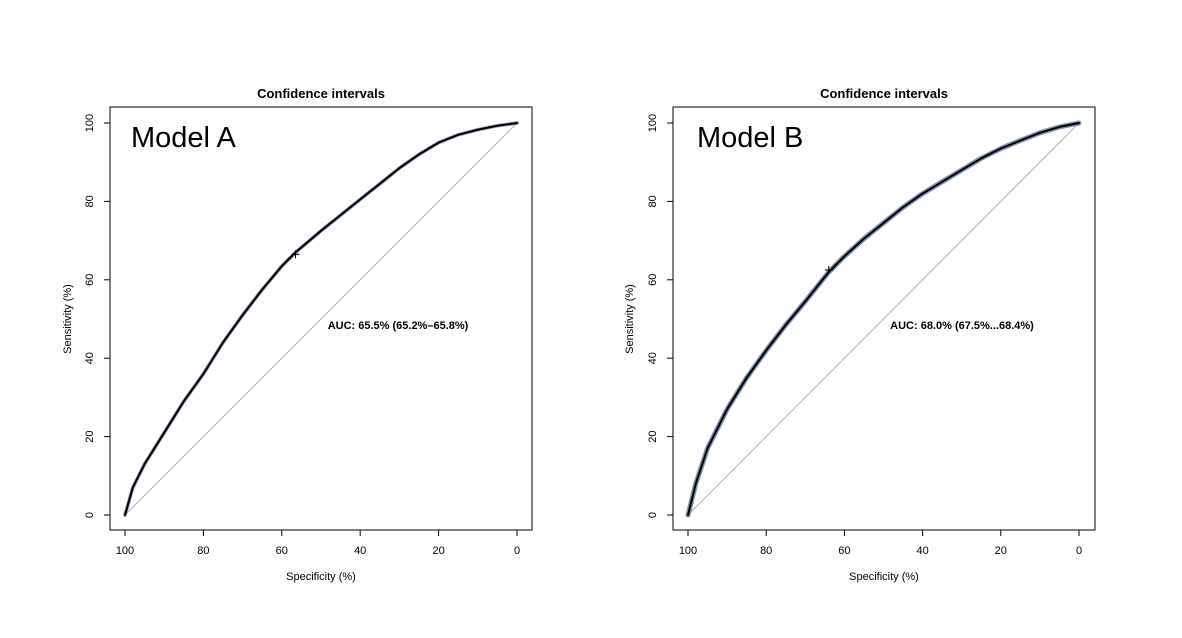 This screenshot has height=638, width=1182. I want to click on model-label: Model B, so click(750, 138).